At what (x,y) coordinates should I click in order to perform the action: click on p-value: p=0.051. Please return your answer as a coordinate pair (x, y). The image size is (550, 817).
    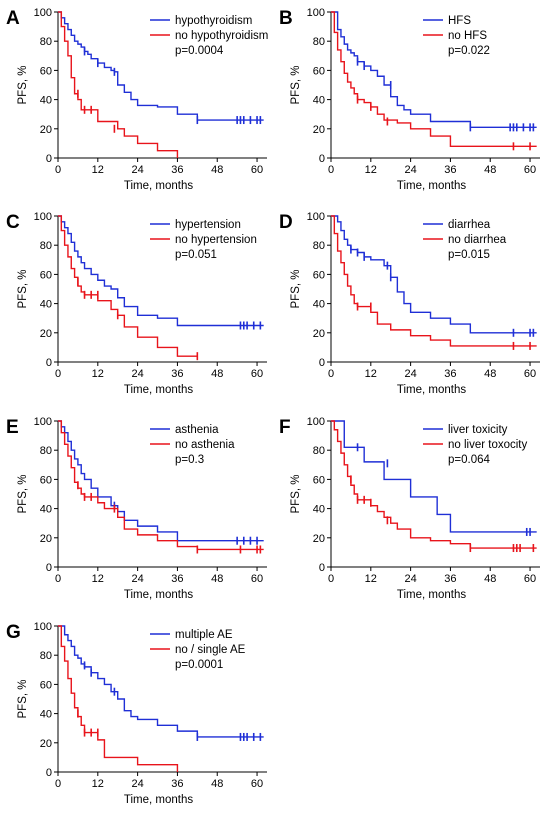
    Looking at the image, I should click on (196, 255).